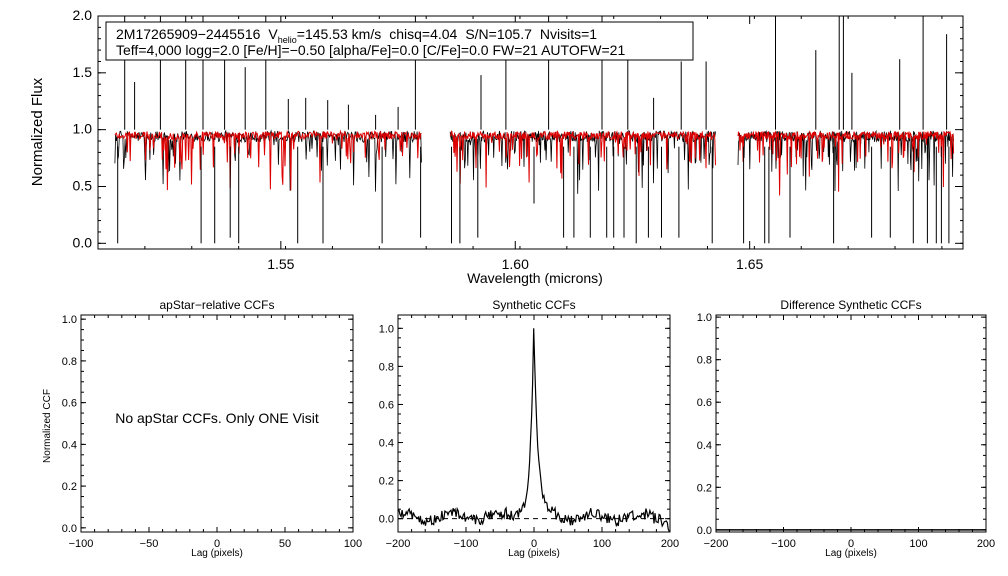  What do you see at coordinates (285, 544) in the screenshot?
I see `x-tick-label: 50` at bounding box center [285, 544].